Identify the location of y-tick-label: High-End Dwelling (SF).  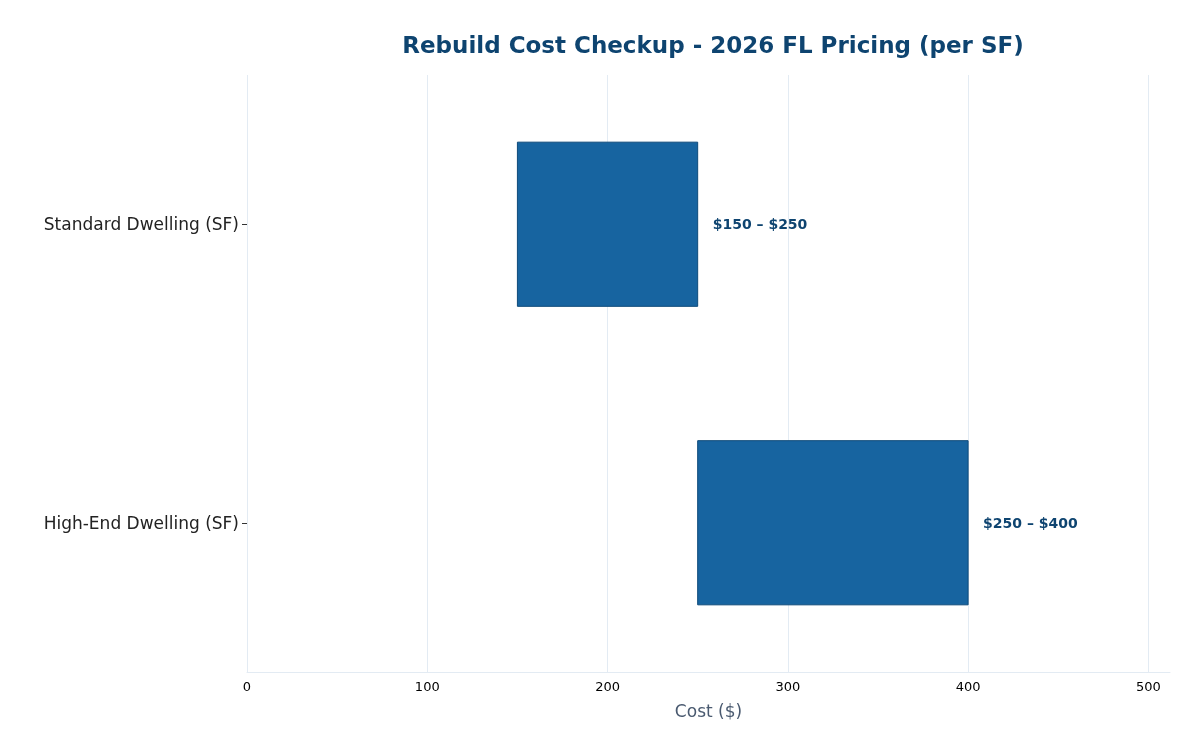
(141, 522).